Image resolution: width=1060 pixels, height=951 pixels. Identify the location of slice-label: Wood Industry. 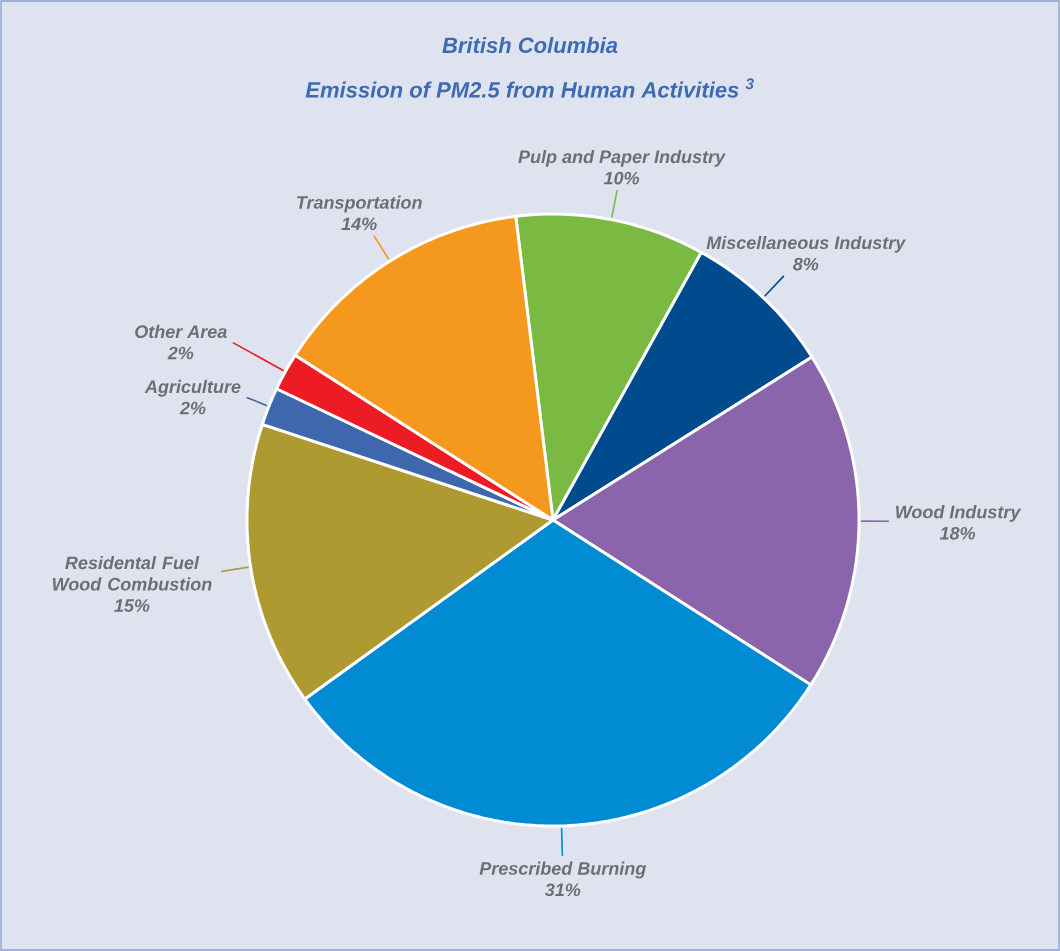
(959, 513).